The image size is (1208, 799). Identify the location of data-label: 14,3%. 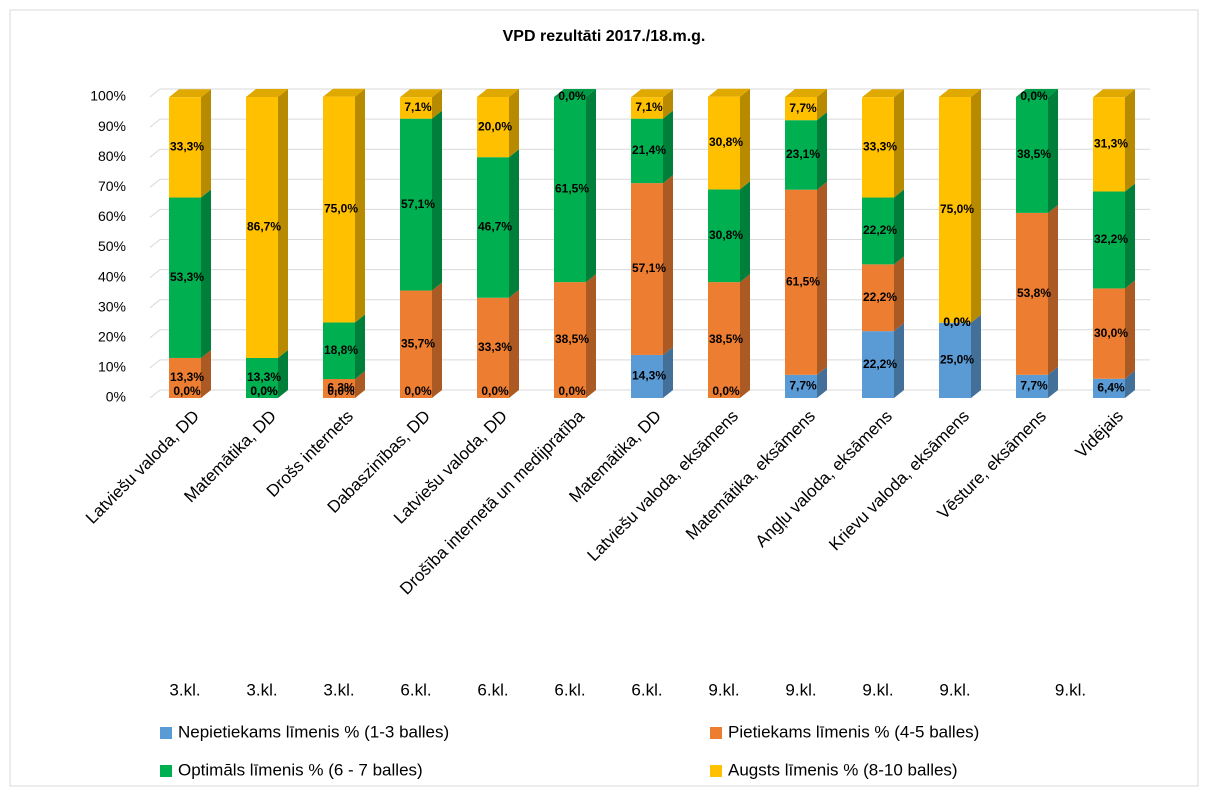
(649, 376).